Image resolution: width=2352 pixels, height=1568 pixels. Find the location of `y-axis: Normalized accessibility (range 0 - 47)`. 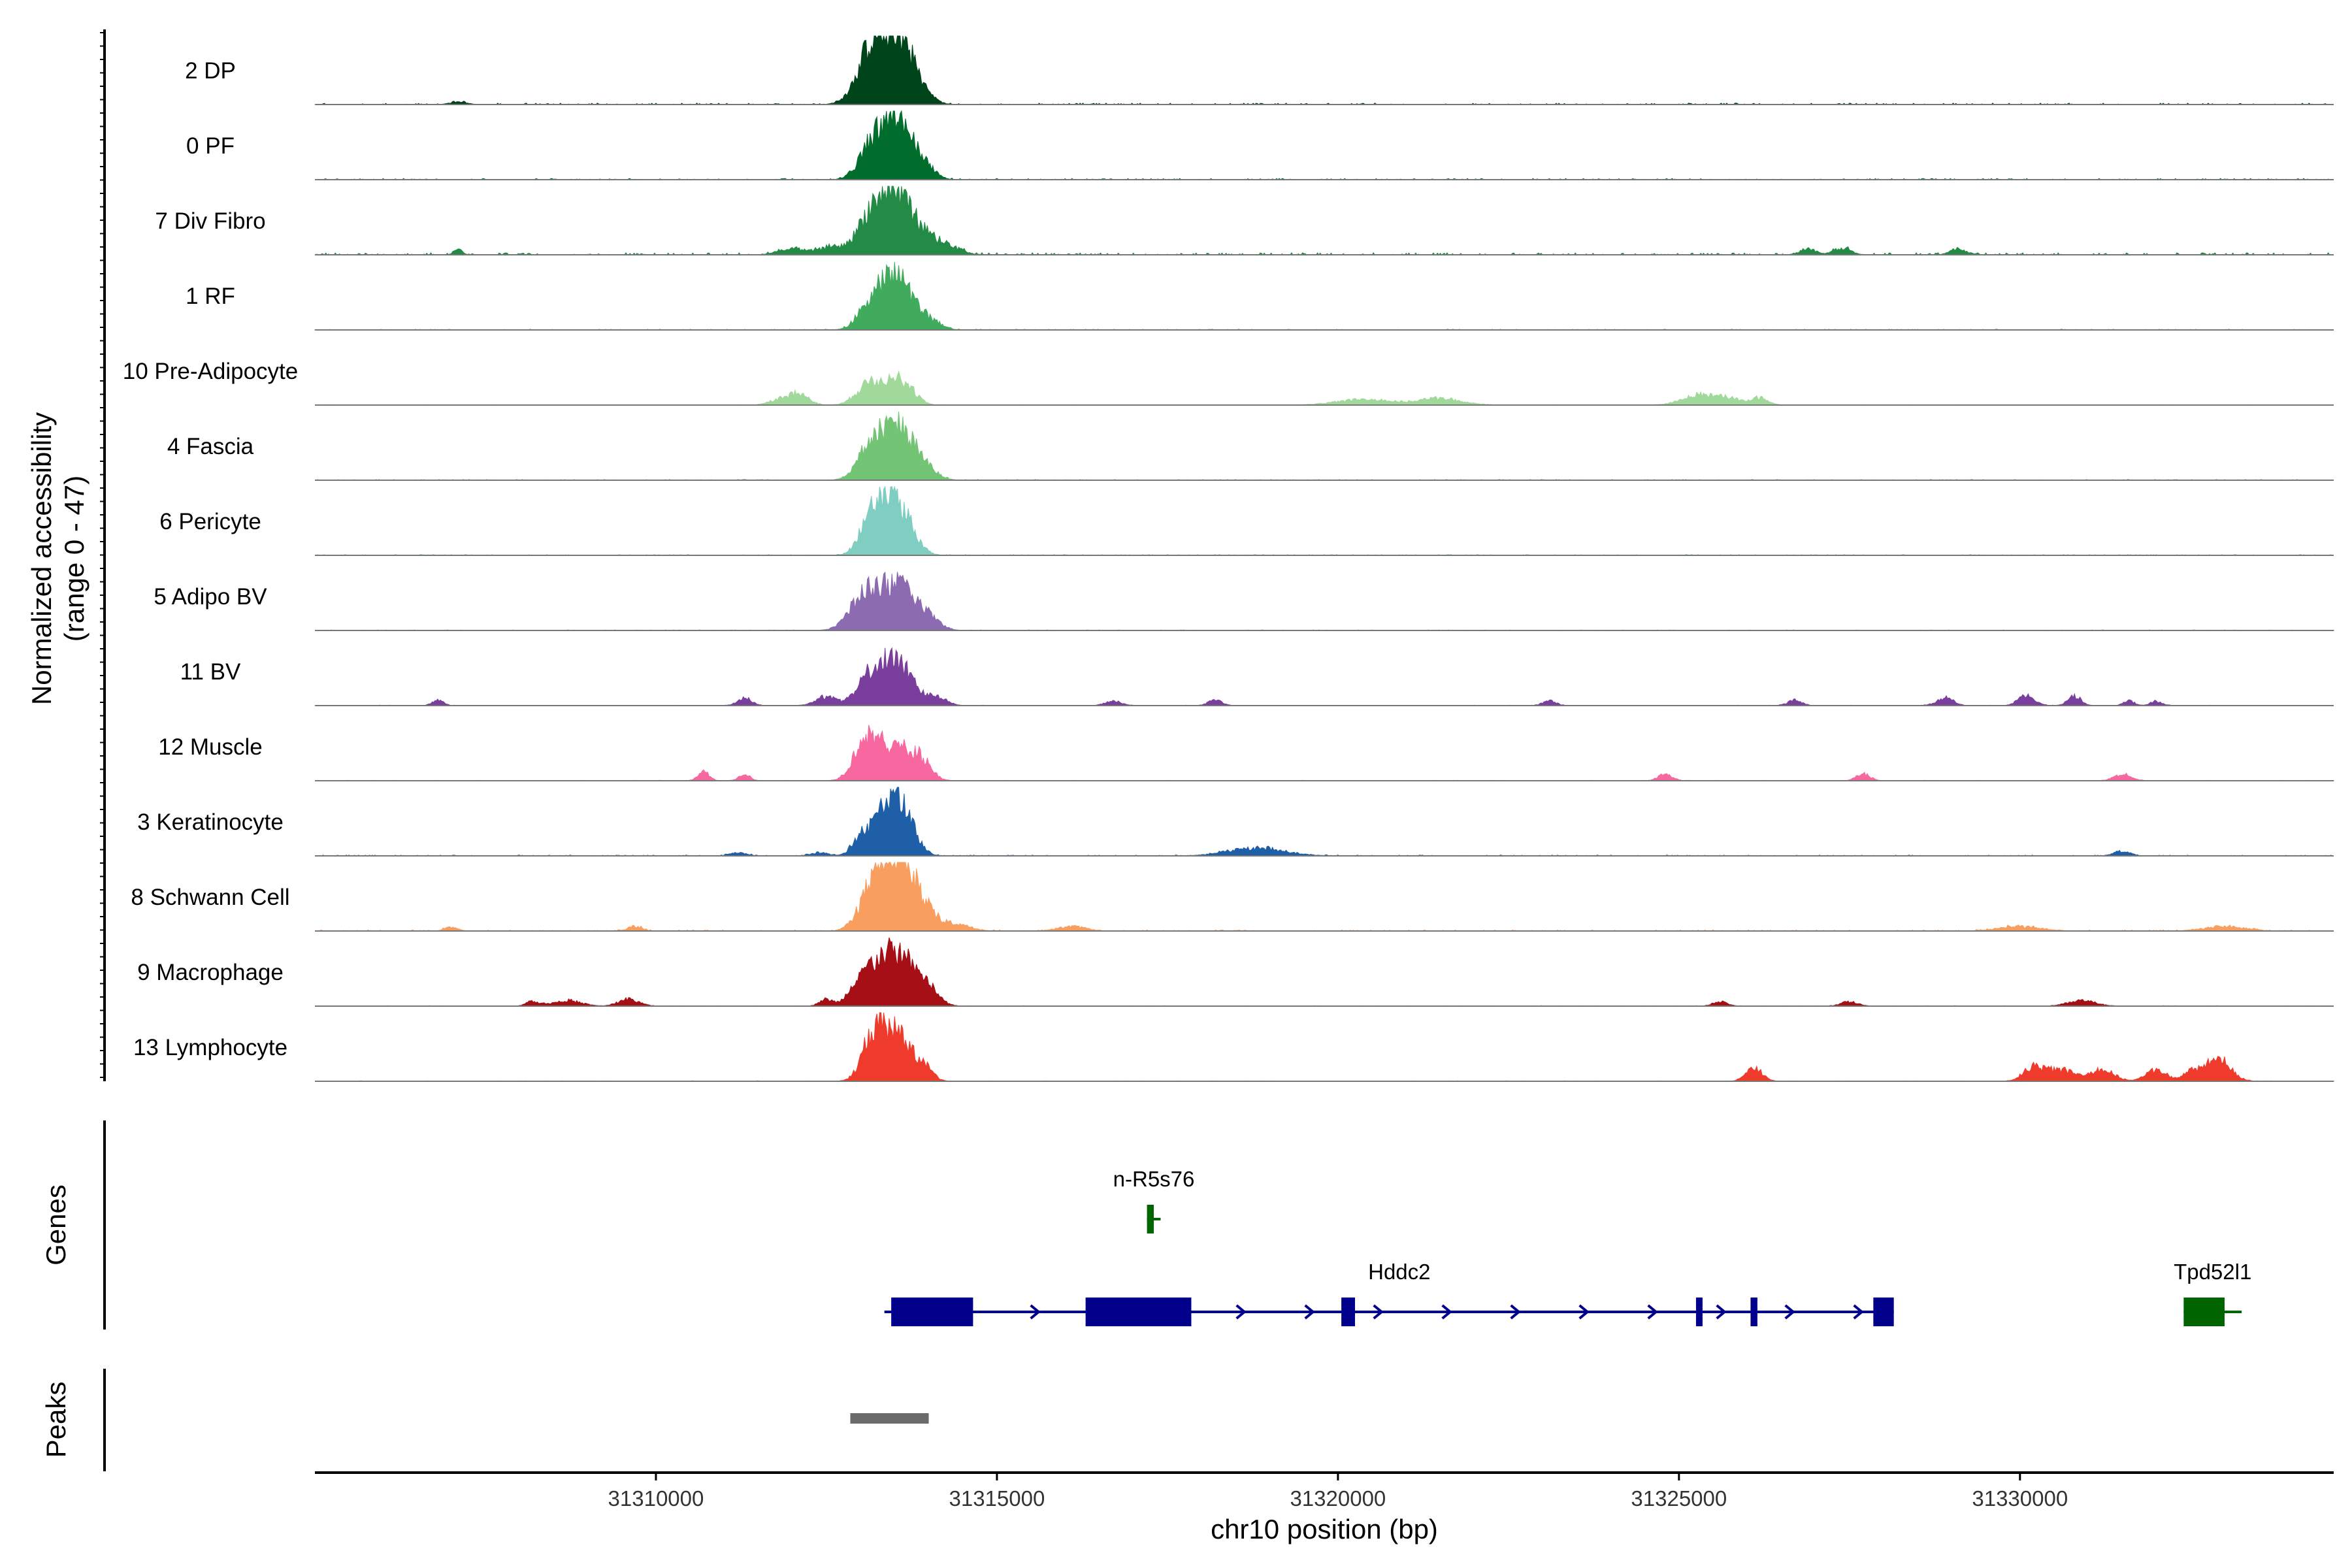

y-axis: Normalized accessibility (range 0 - 47) is located at coordinates (66, 555).